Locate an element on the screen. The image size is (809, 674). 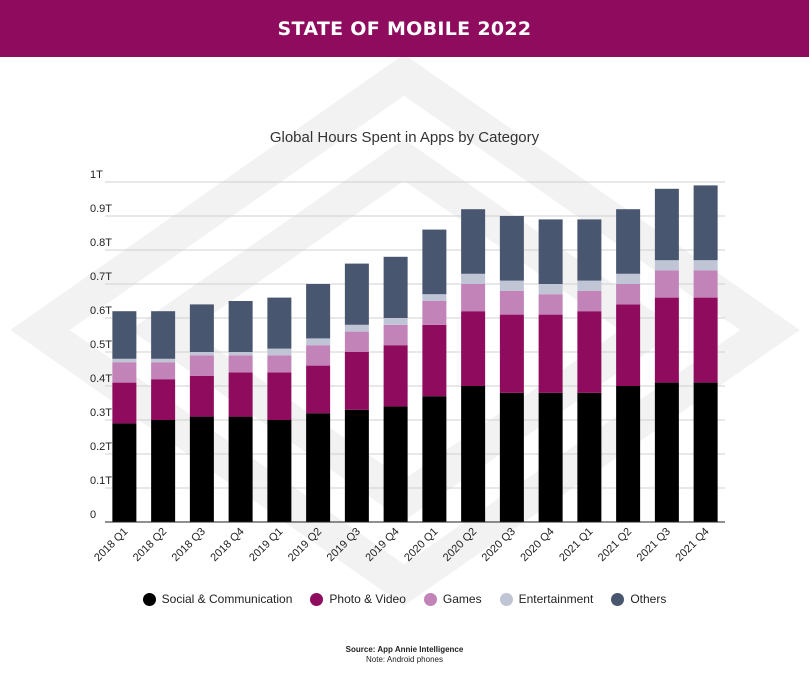
x-tick-label: 2020 Q3 is located at coordinates (499, 545).